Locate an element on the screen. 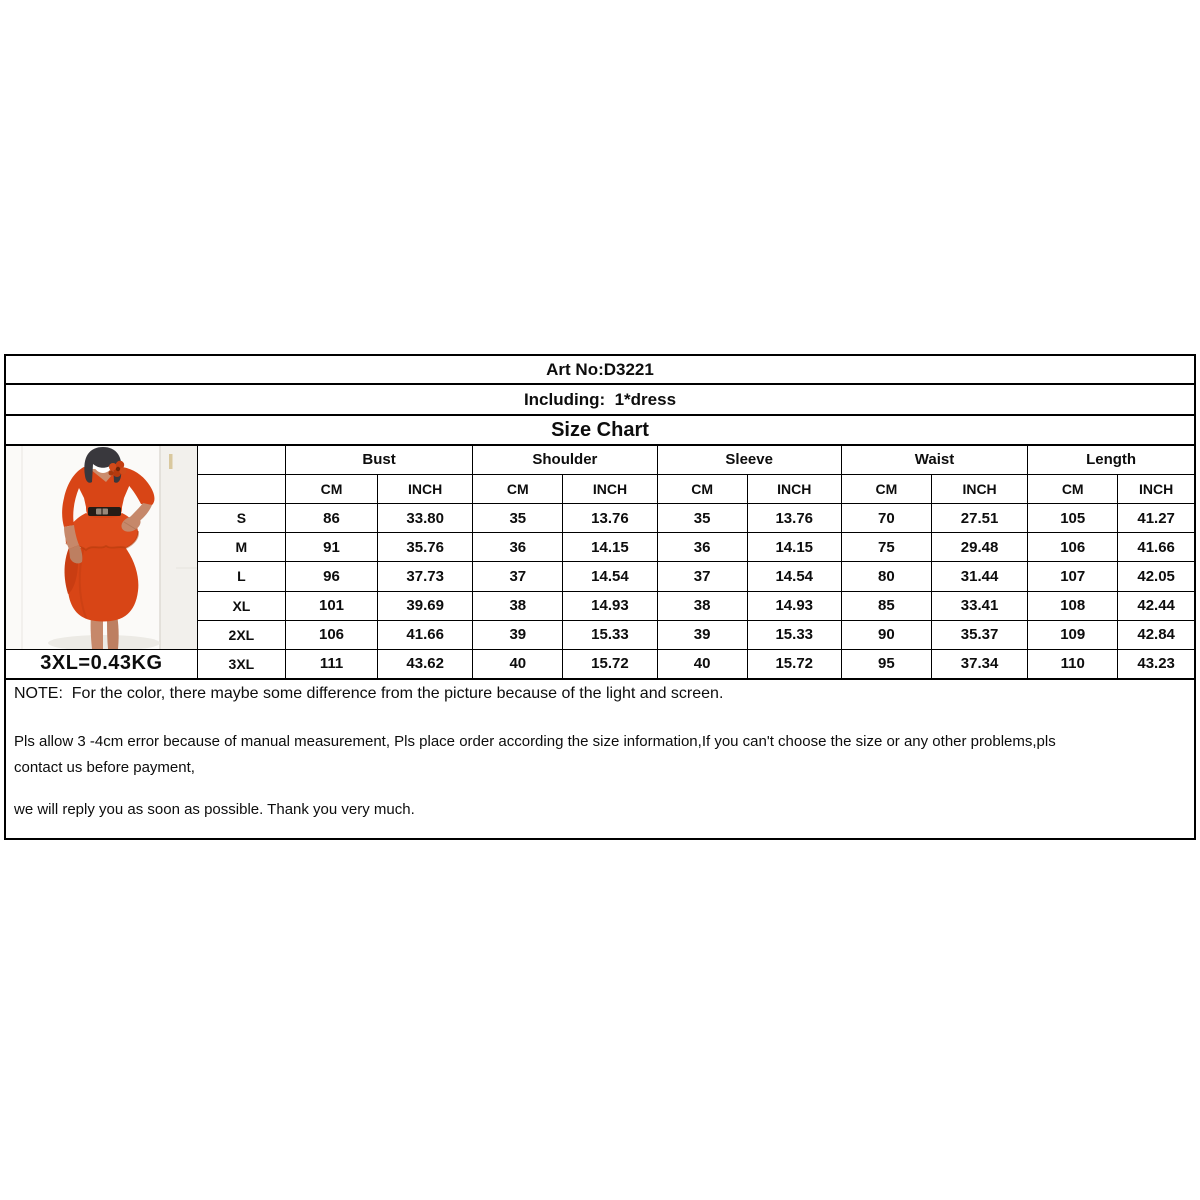  value-cell: 39 is located at coordinates (518, 635).